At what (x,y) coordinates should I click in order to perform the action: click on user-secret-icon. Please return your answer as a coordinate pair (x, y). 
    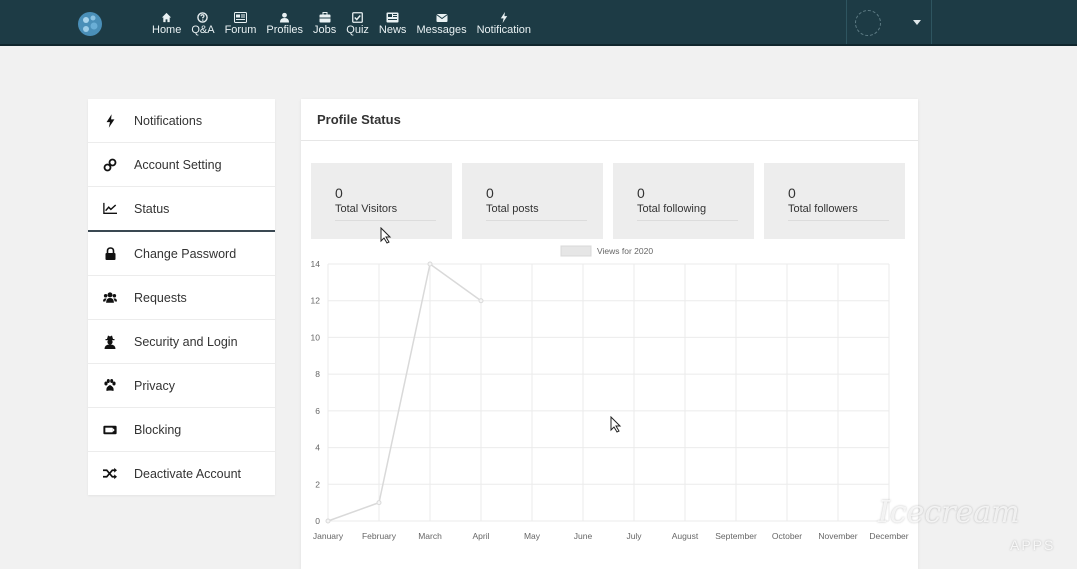
    Looking at the image, I should click on (110, 342).